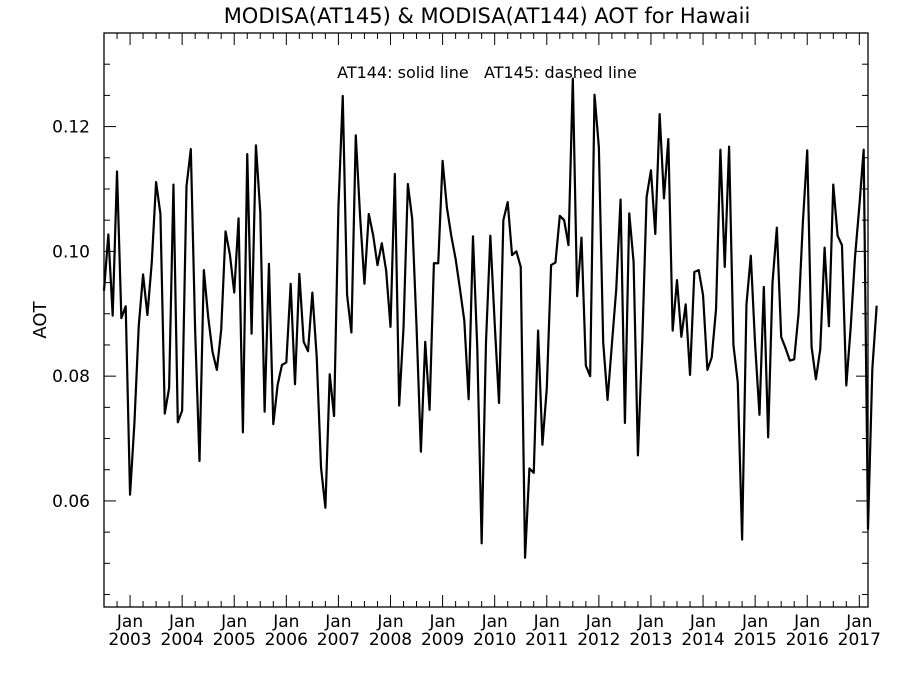 This screenshot has height=675, width=900. What do you see at coordinates (755, 640) in the screenshot?
I see `x-tick-year-label: 2015` at bounding box center [755, 640].